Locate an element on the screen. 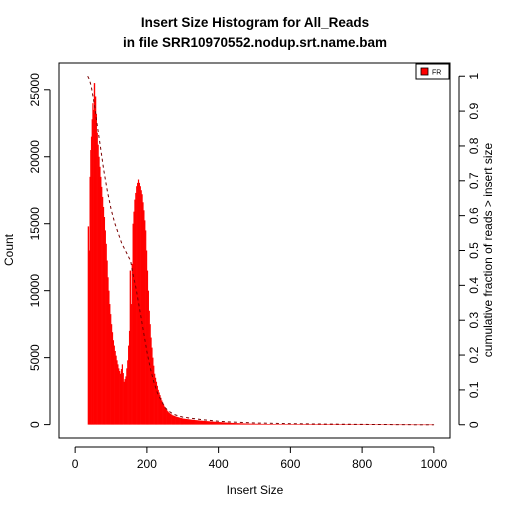  y2-tick-label: 1 is located at coordinates (474, 76).